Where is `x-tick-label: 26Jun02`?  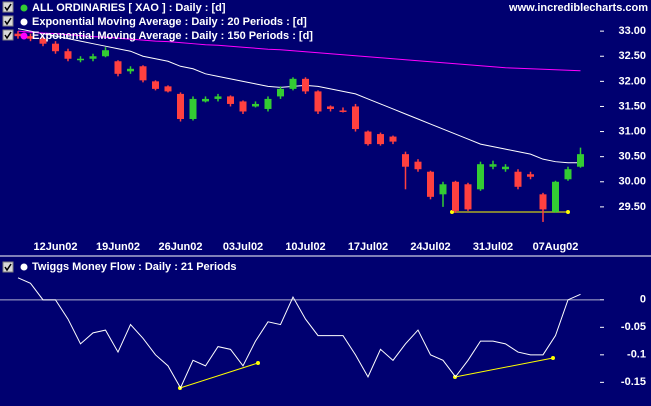
x-tick-label: 26Jun02 is located at coordinates (180, 247).